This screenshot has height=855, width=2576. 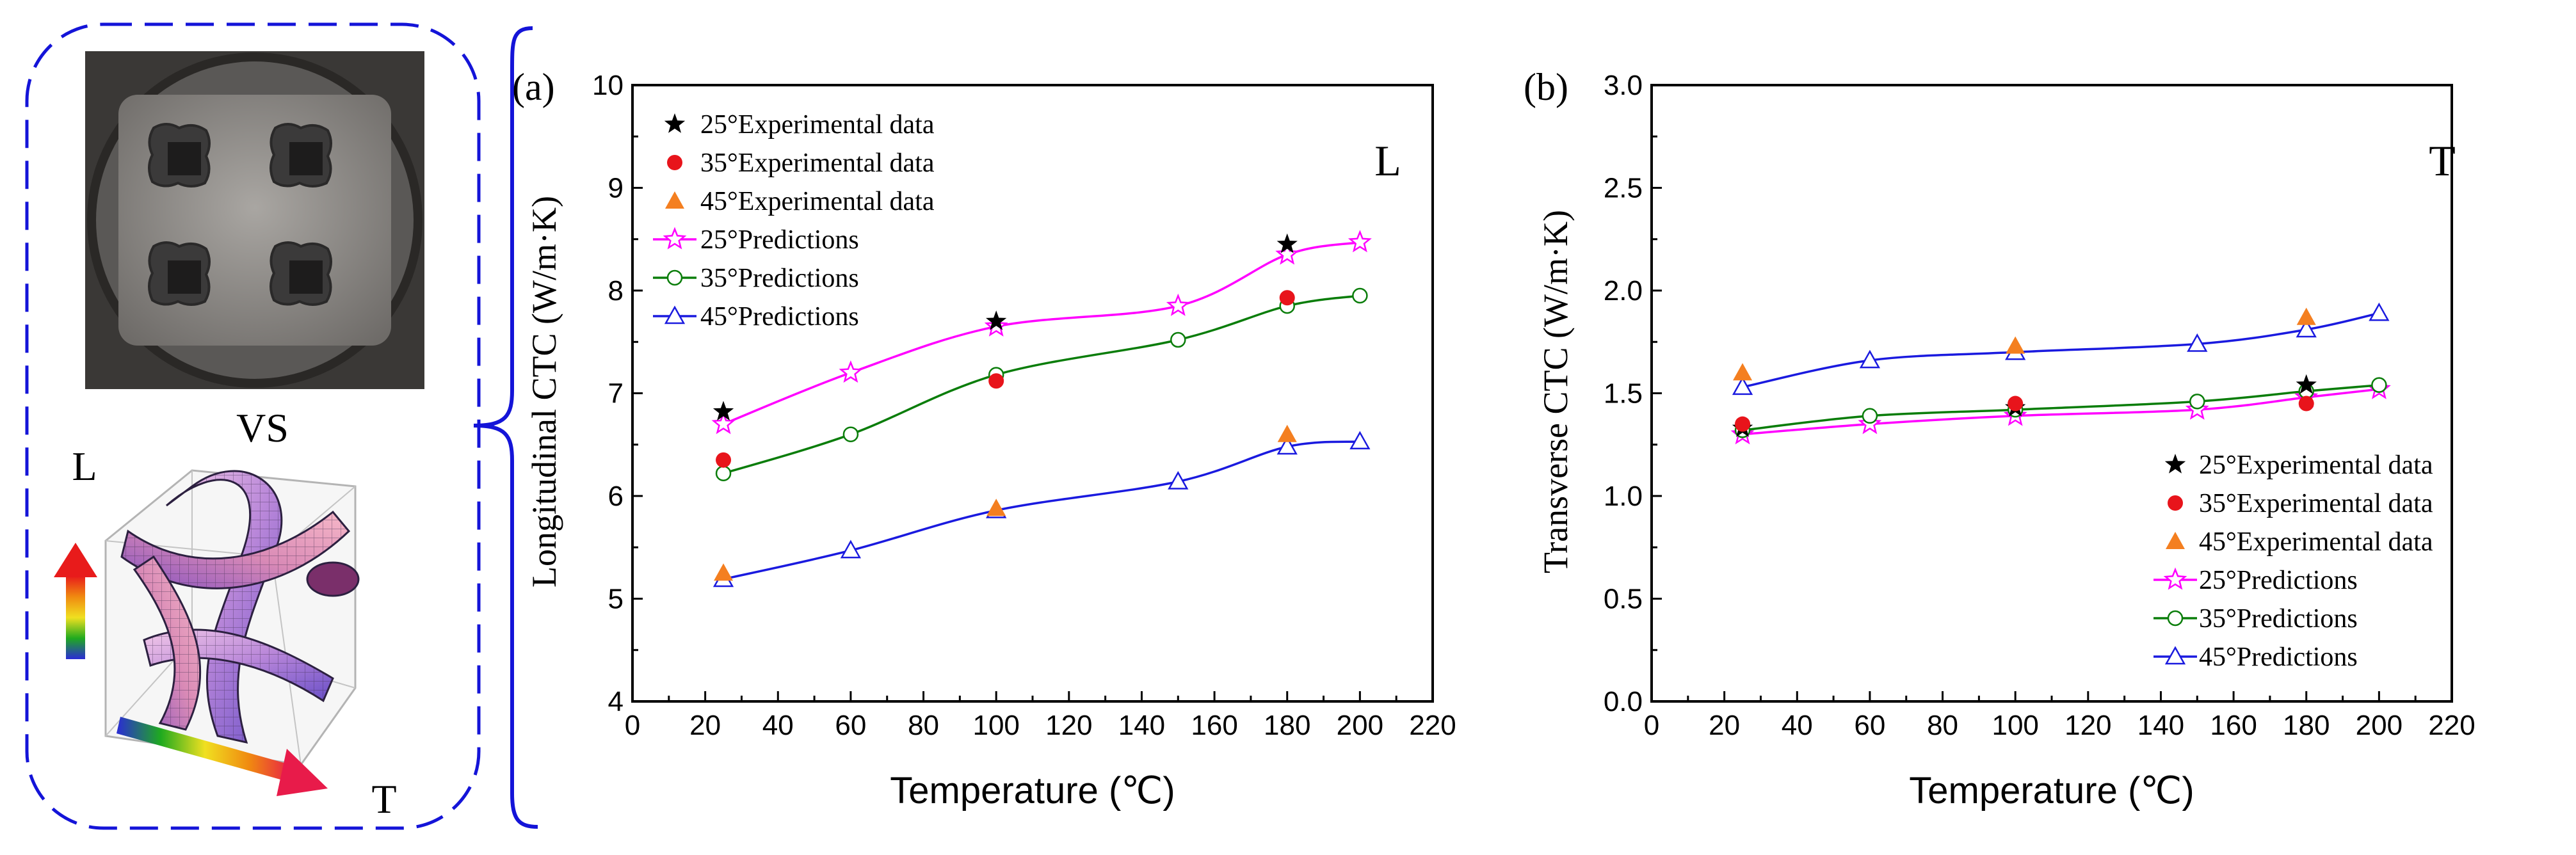 I want to click on legend-a-item-35-exp: 35°Experimental data, so click(x=801, y=163).